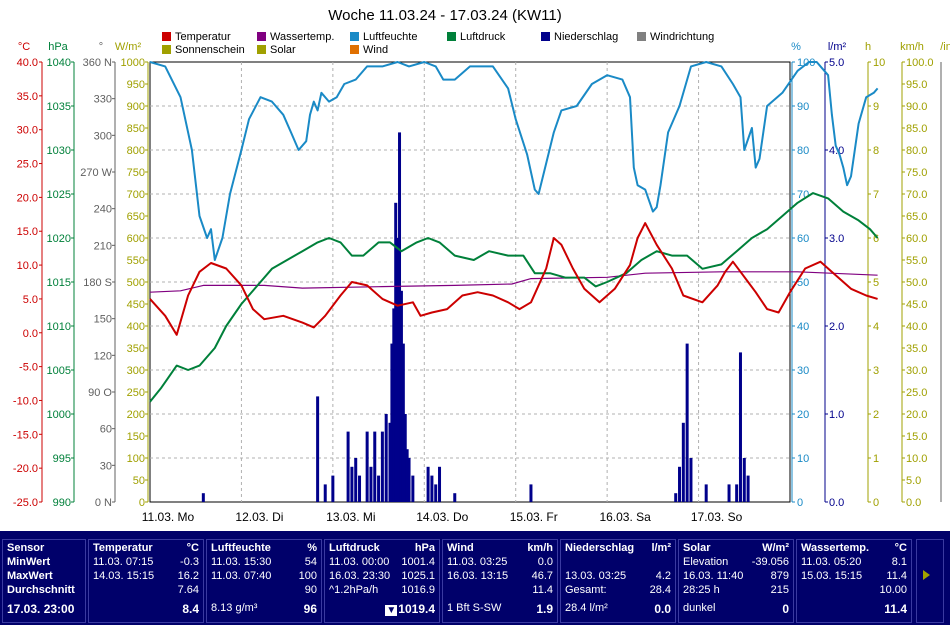 Image resolution: width=950 pixels, height=625 pixels. Describe the element at coordinates (682, 37) in the screenshot. I see `legend-label: Windrichtung` at that location.